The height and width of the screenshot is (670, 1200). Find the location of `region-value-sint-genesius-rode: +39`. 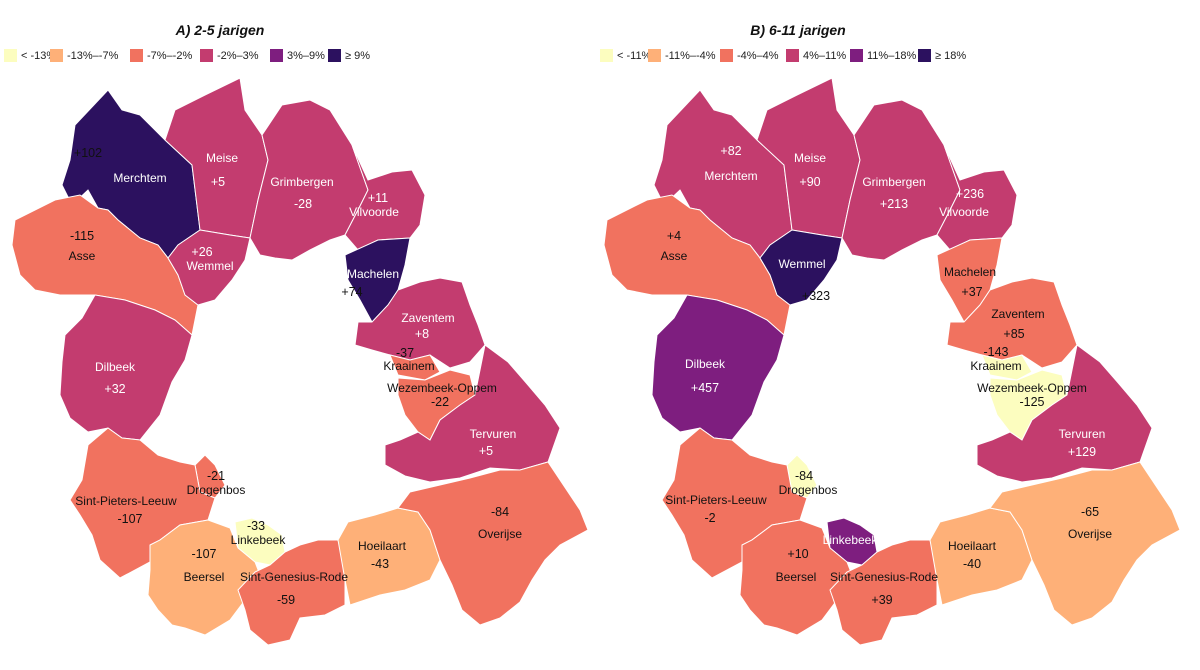

region-value-sint-genesius-rode: +39 is located at coordinates (881, 600).